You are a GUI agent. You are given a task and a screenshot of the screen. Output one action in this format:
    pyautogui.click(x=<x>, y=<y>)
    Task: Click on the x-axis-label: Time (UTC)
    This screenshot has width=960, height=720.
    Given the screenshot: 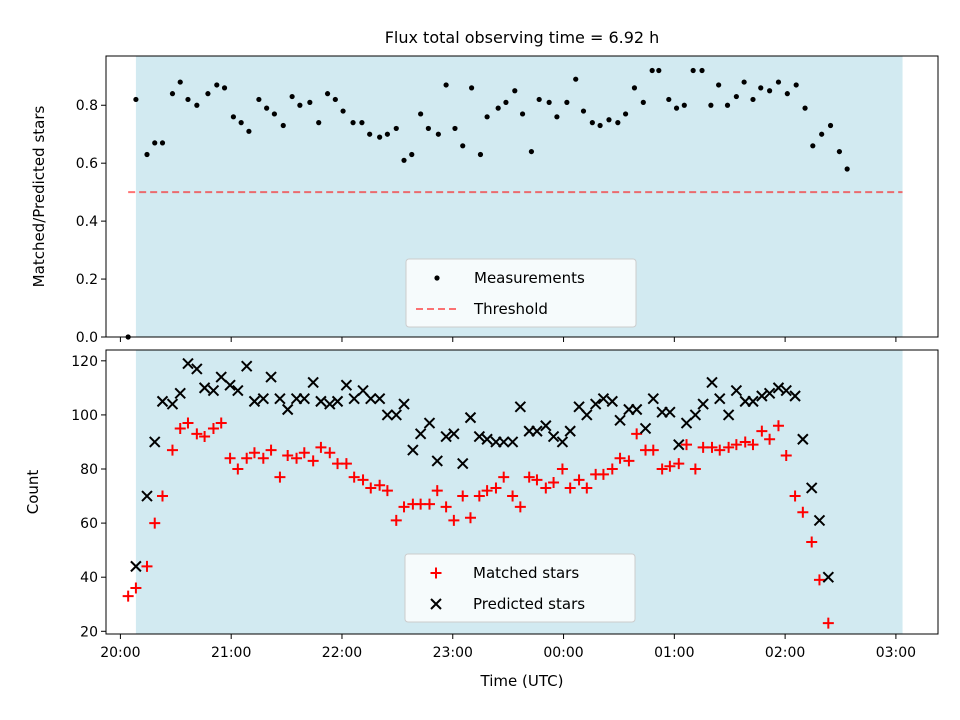 What is the action you would take?
    pyautogui.click(x=522, y=681)
    